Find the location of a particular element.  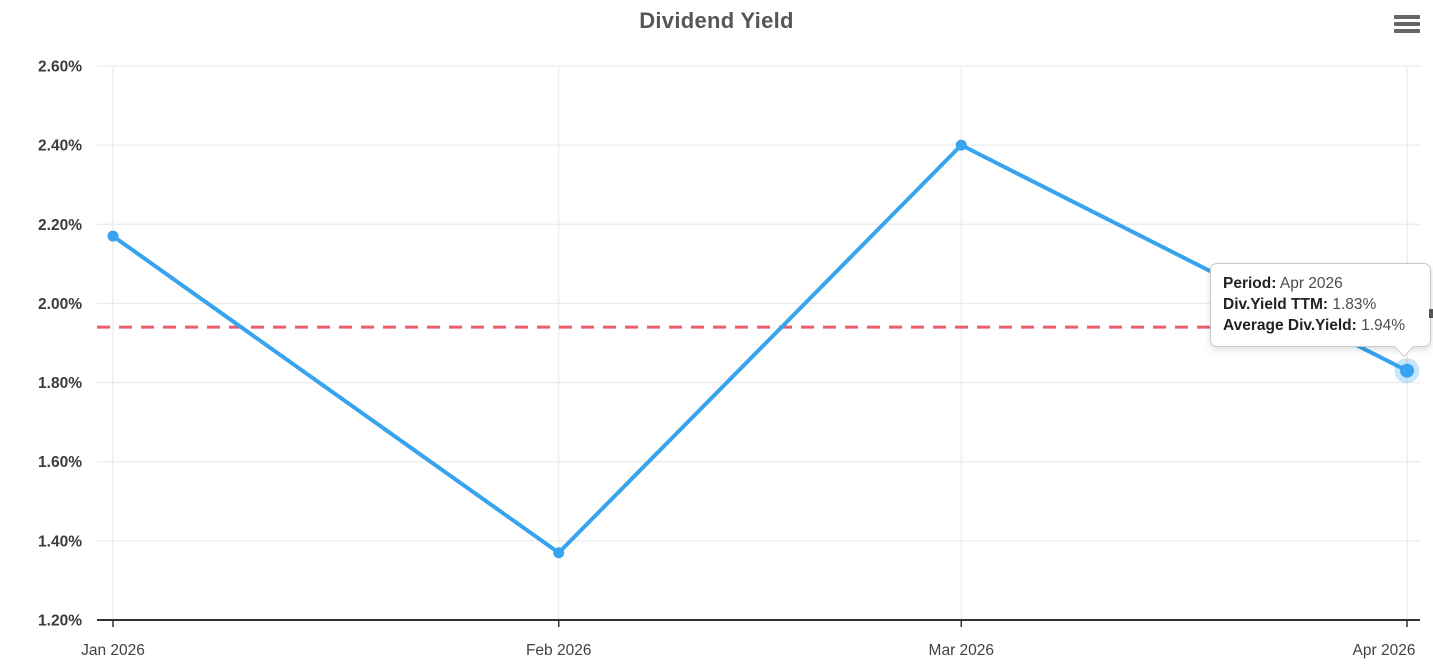

chart-menu-button is located at coordinates (1407, 25).